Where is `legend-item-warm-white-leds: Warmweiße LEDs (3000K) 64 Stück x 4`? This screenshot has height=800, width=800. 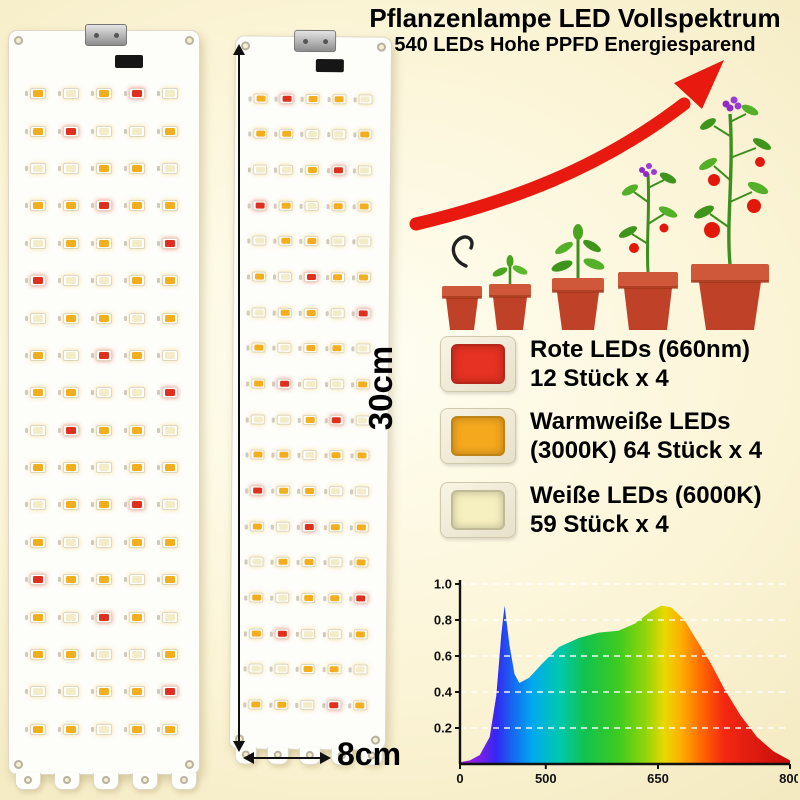
legend-item-warm-white-leds: Warmweiße LEDs (3000K) 64 Stück x 4 is located at coordinates (601, 437).